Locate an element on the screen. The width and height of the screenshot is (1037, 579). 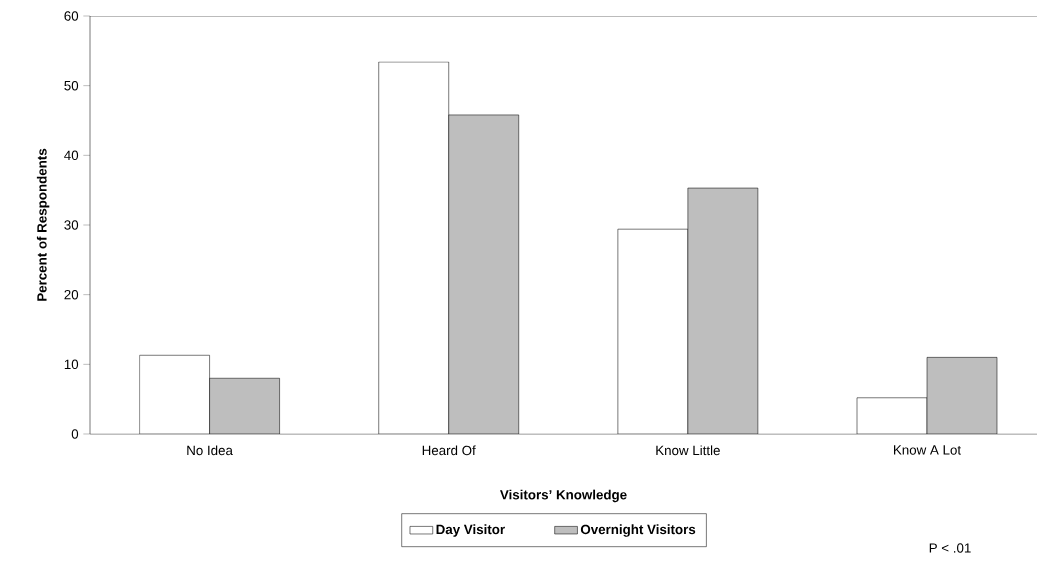
legend-label: Day Visitor is located at coordinates (470, 530).